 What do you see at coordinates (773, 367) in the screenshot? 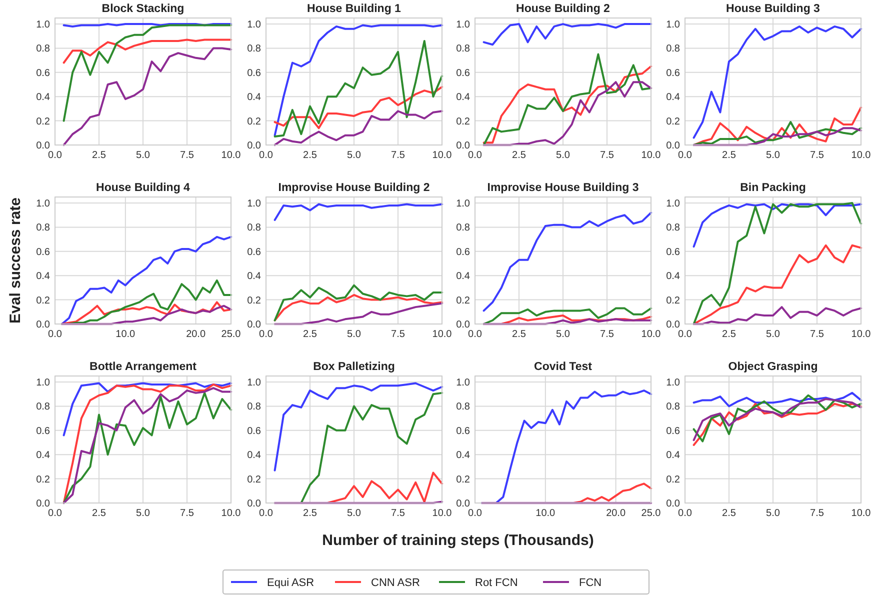
I see `chart-title: Object Grasping` at bounding box center [773, 367].